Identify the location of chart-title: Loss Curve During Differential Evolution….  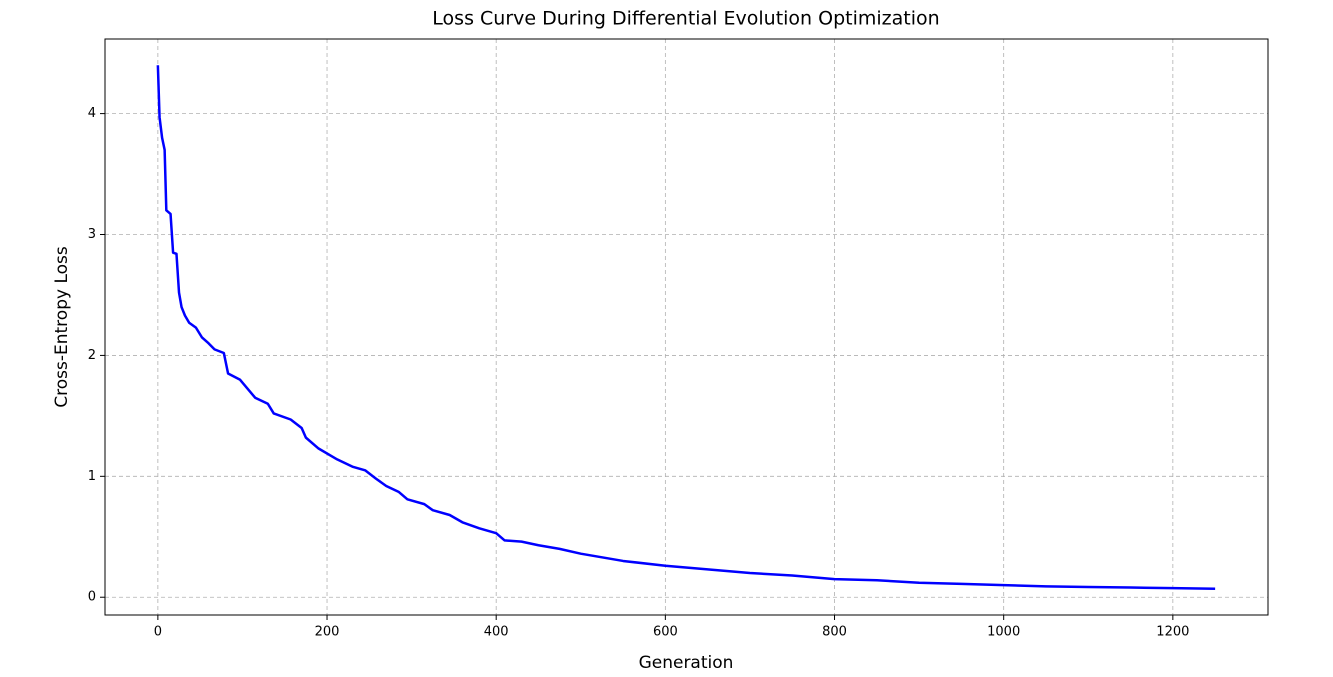
(685, 19).